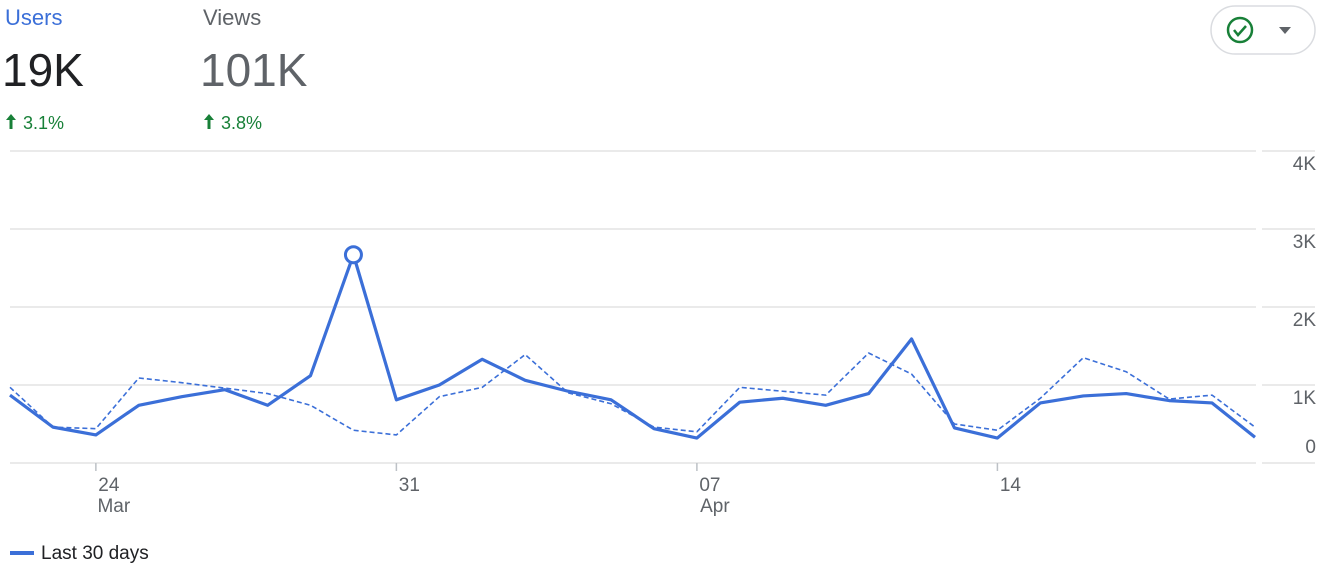  What do you see at coordinates (1305, 164) in the screenshot?
I see `y-tick-label: 4K` at bounding box center [1305, 164].